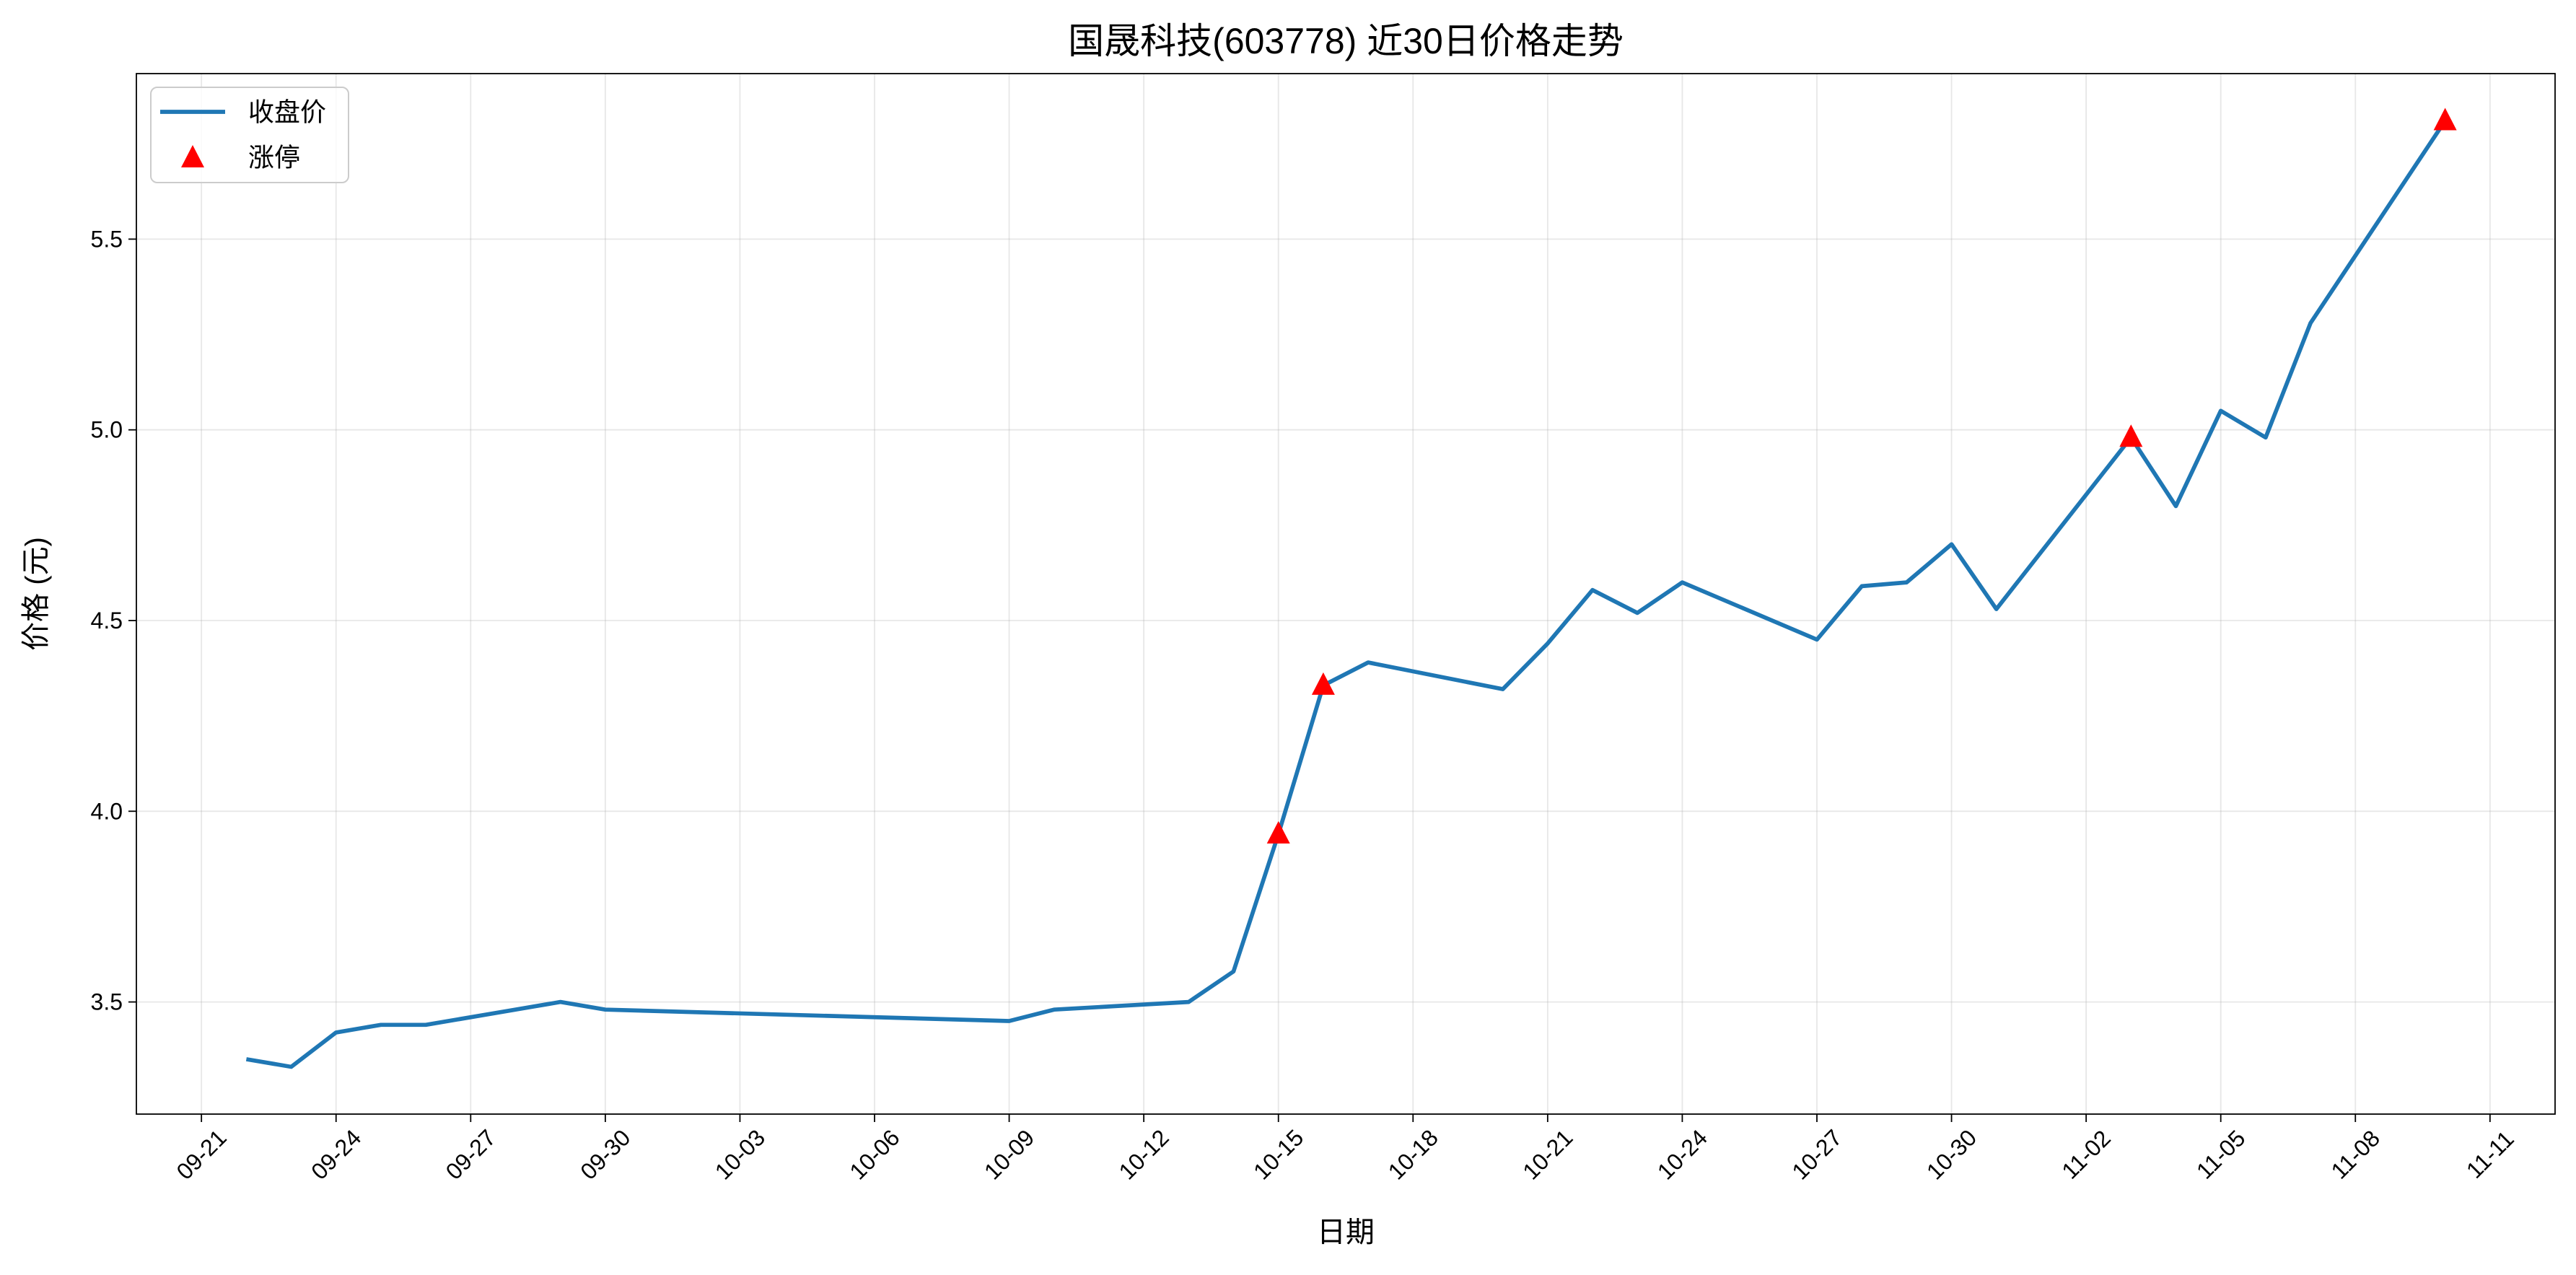 Image resolution: width=2576 pixels, height=1275 pixels. I want to click on x-axis-label: 日期, so click(1346, 1233).